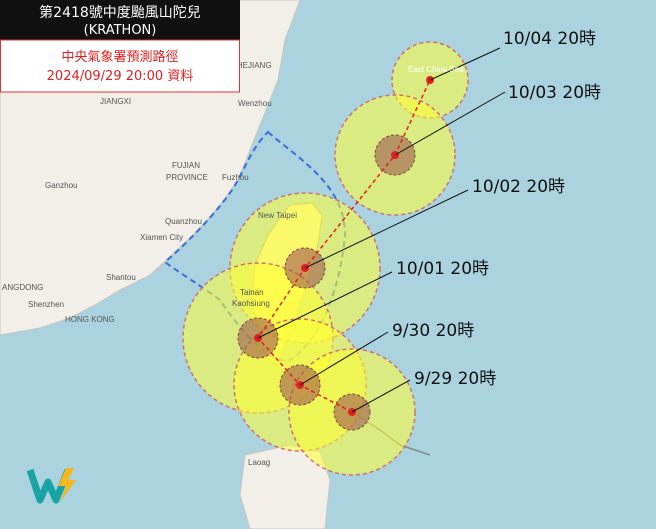 The width and height of the screenshot is (656, 529). Describe the element at coordinates (115, 101) in the screenshot. I see `place-name: JIANGXI` at that location.